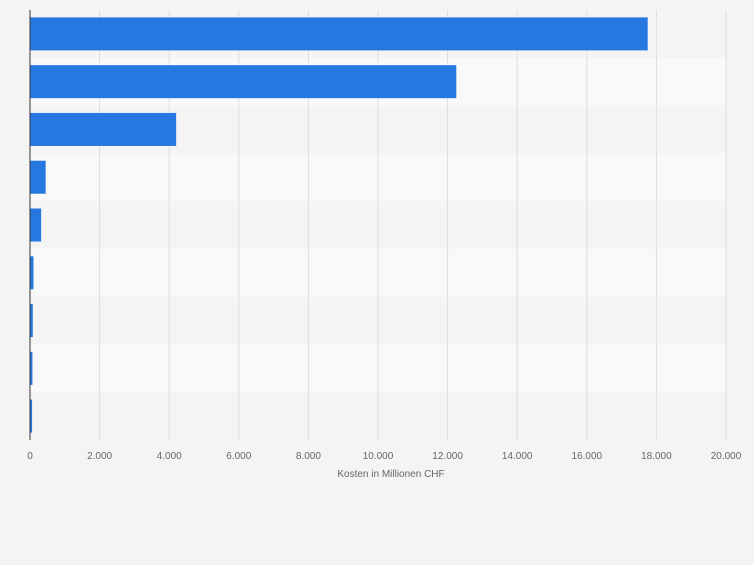  I want to click on x-tick-label: 2.000, so click(99, 456).